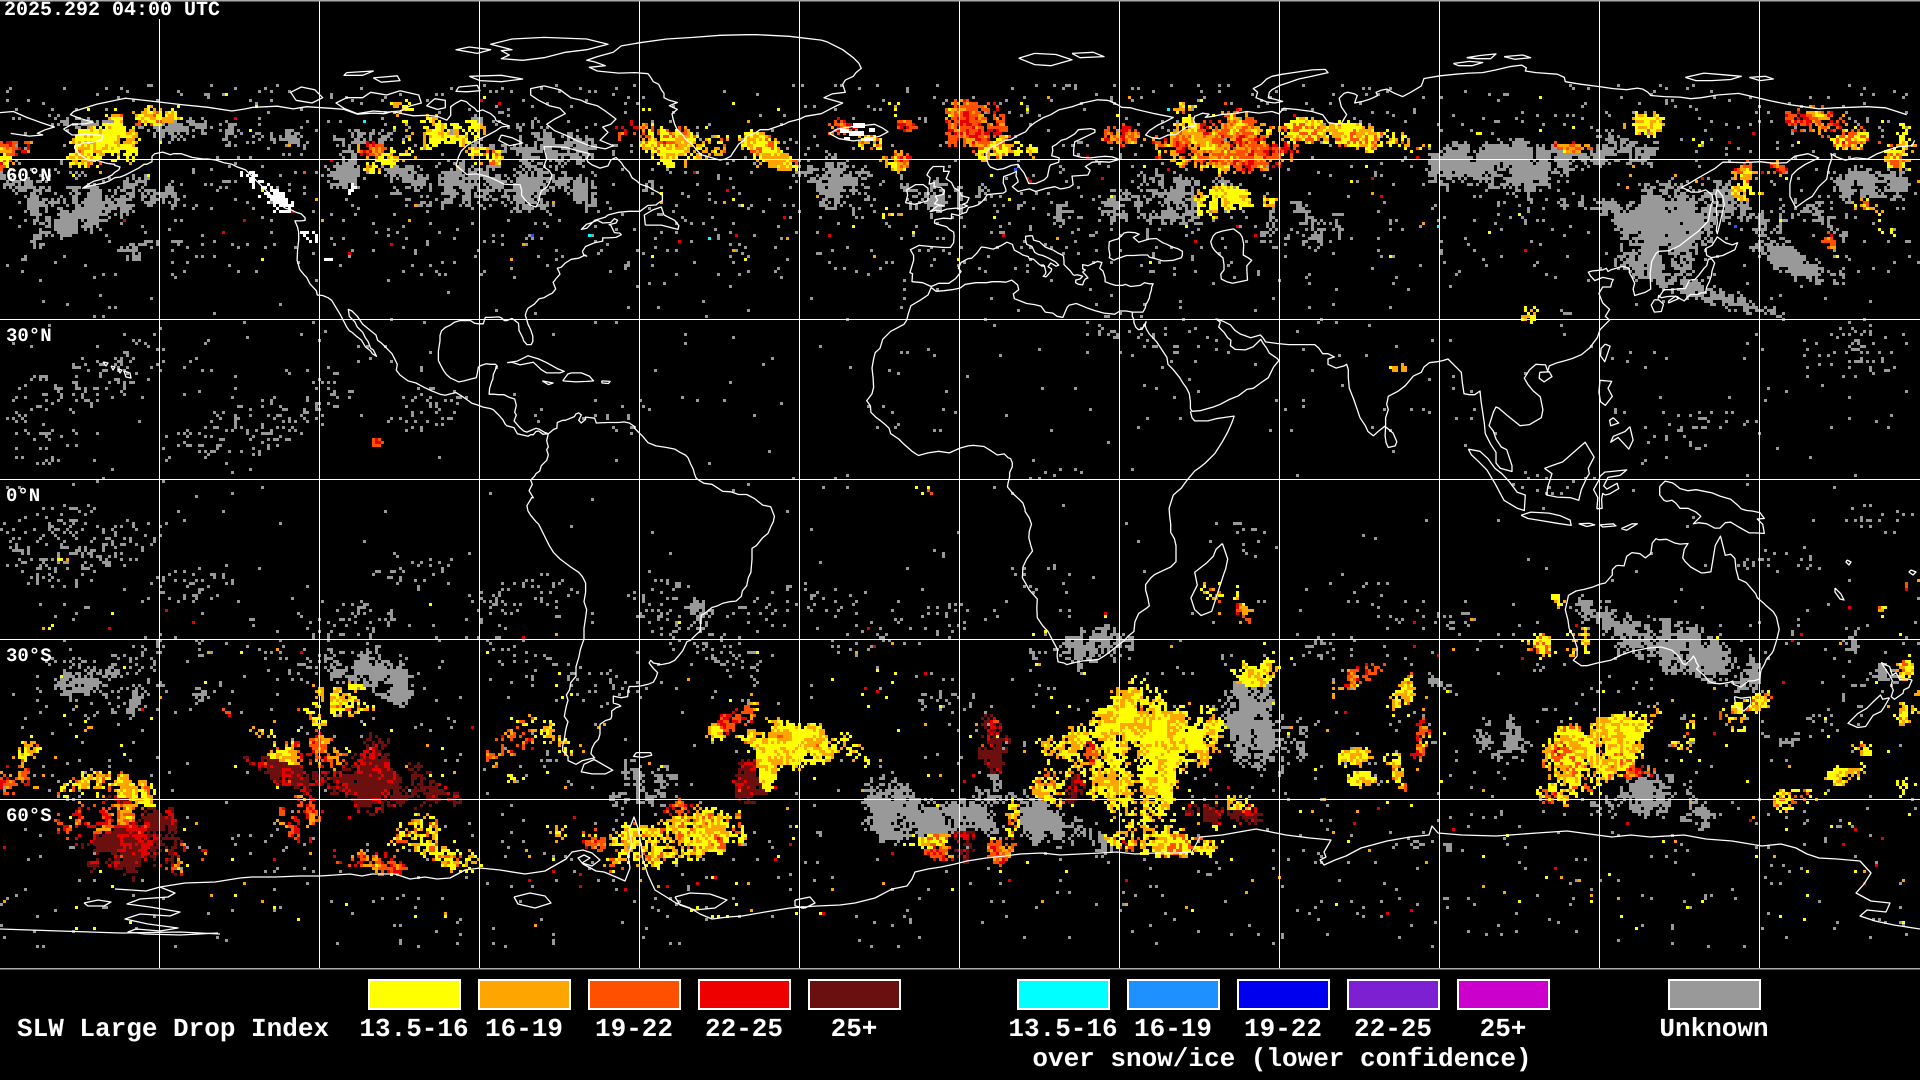 The height and width of the screenshot is (1080, 1920). Describe the element at coordinates (1713, 1029) in the screenshot. I see `svg-text: Unknown` at that location.